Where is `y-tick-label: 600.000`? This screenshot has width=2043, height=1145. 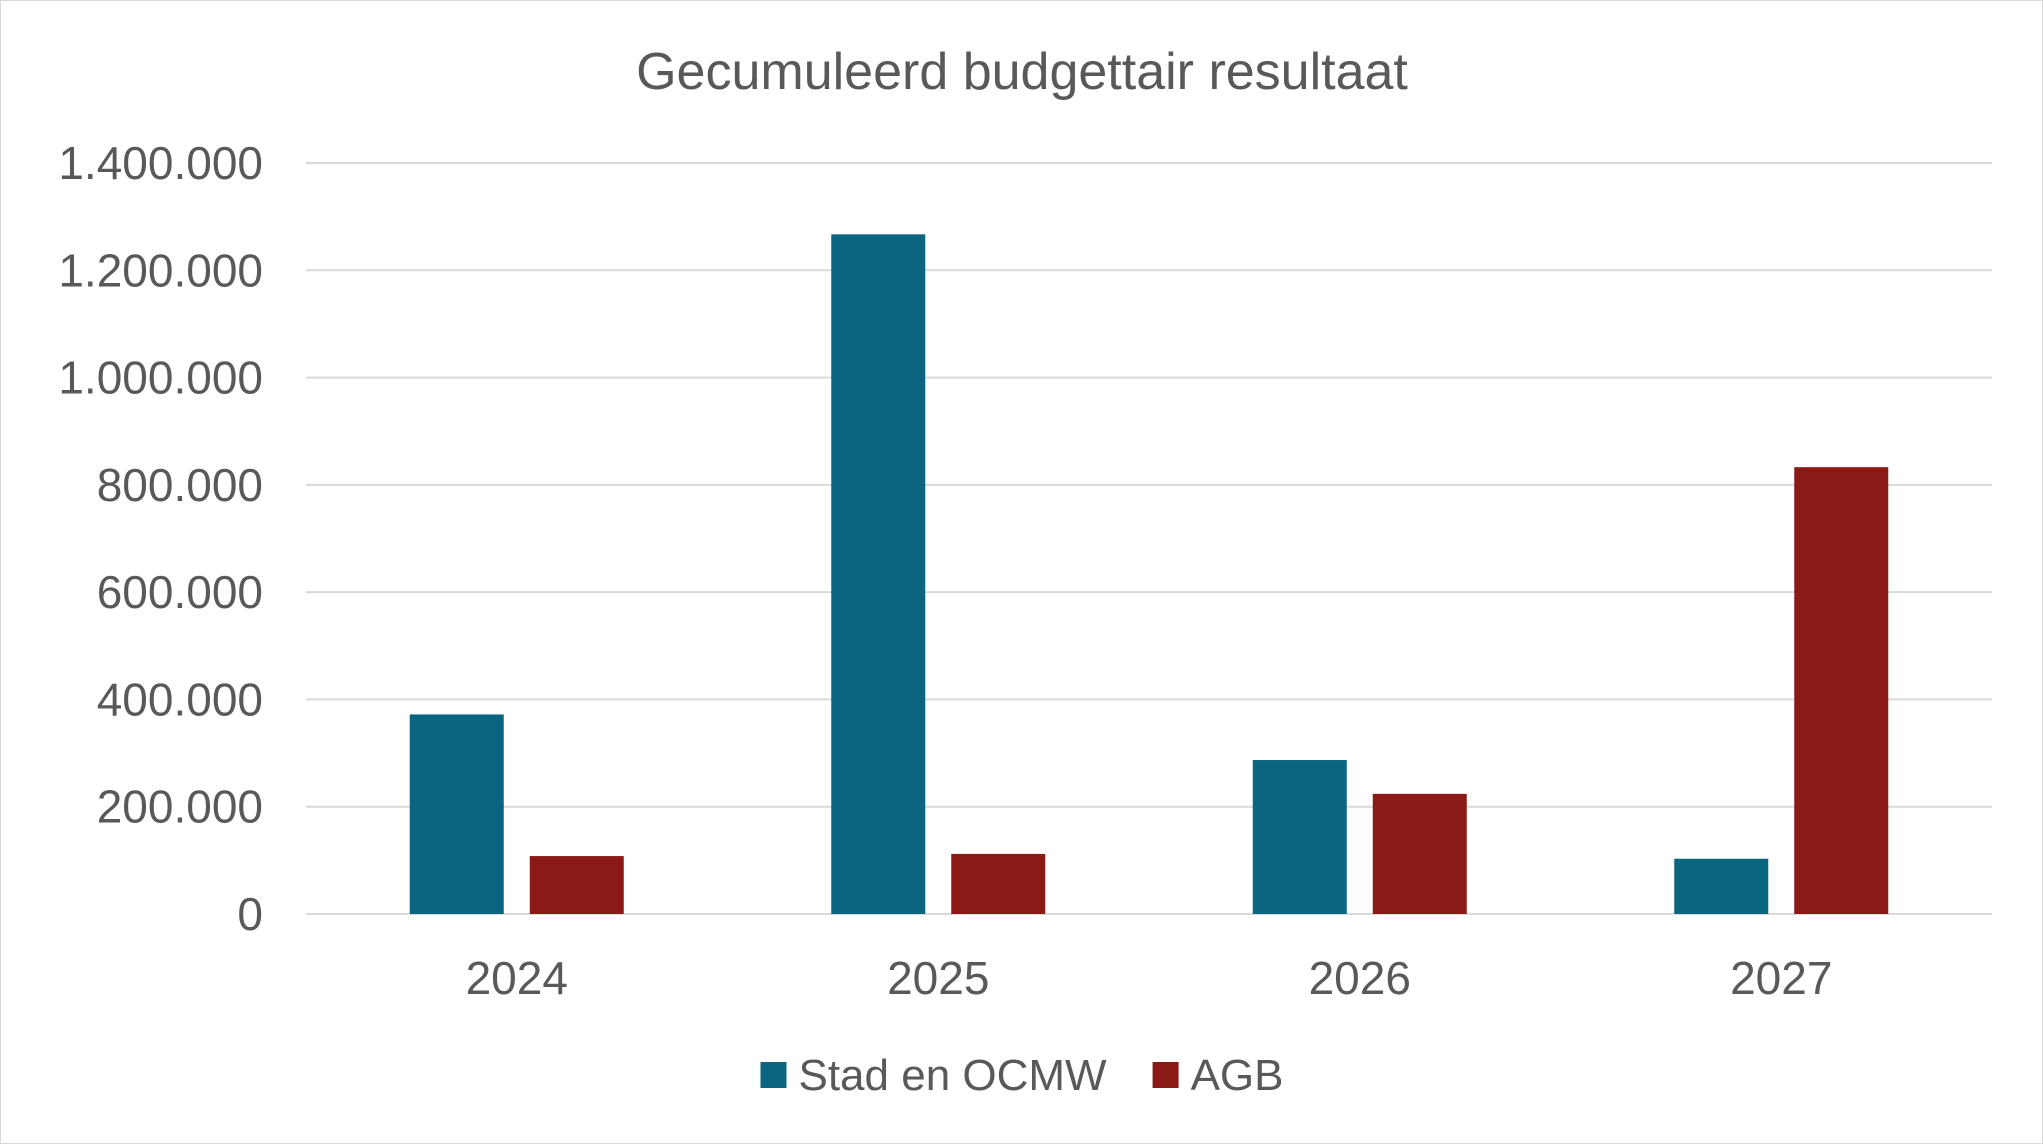 y-tick-label: 600.000 is located at coordinates (180, 592).